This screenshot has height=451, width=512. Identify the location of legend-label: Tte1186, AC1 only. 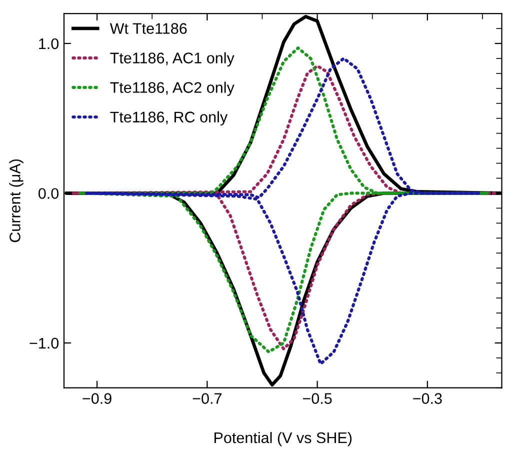
(172, 59).